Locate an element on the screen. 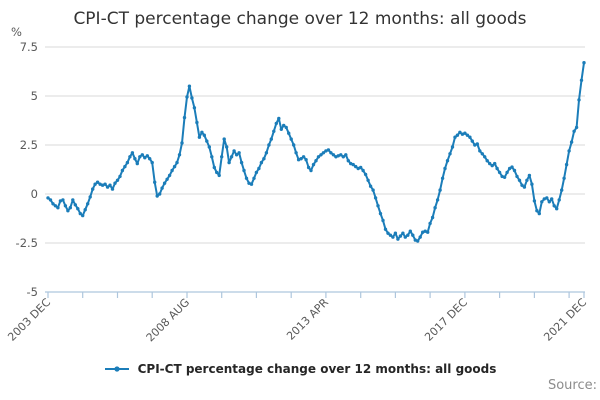 Image resolution: width=600 pixels, height=400 pixels. y-tick-label: -5 is located at coordinates (32, 292).